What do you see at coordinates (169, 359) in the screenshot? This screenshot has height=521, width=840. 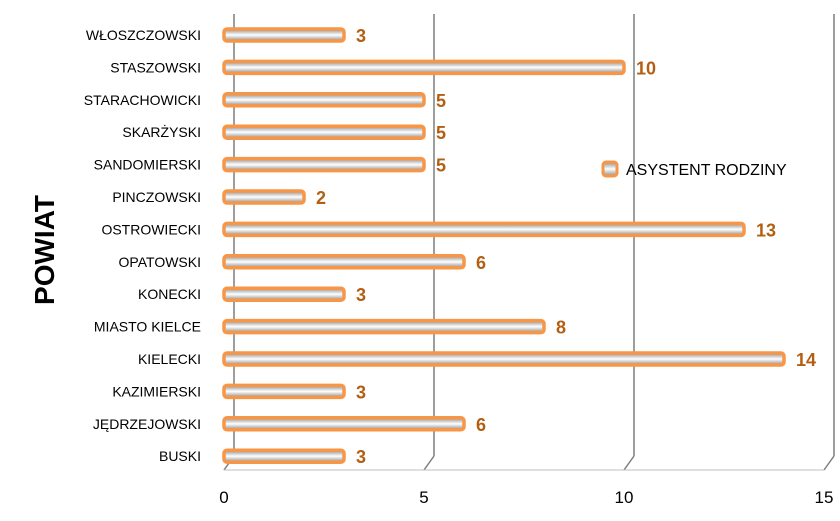 I see `category-label: KIELECKI` at bounding box center [169, 359].